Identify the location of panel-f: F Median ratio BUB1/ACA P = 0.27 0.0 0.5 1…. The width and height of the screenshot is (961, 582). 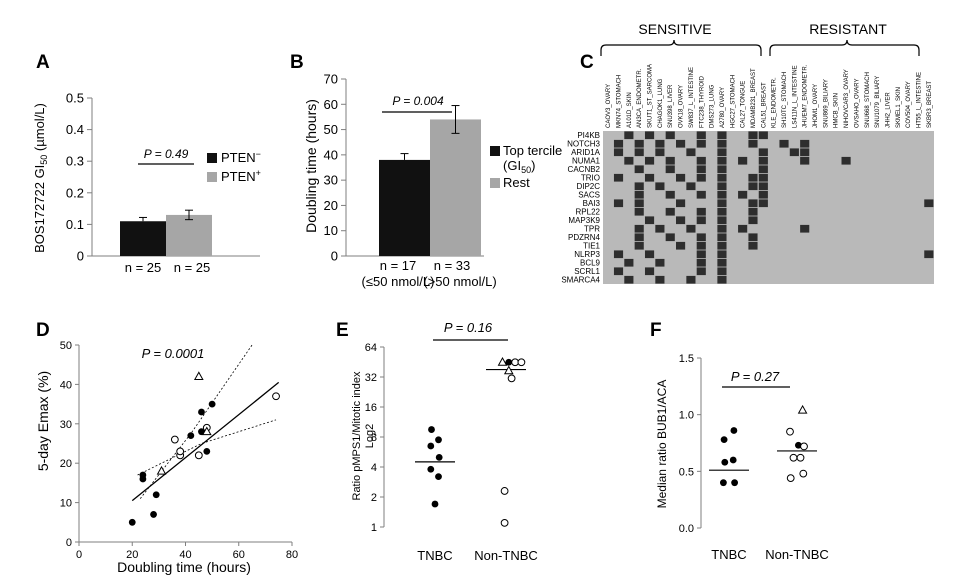
(739, 441).